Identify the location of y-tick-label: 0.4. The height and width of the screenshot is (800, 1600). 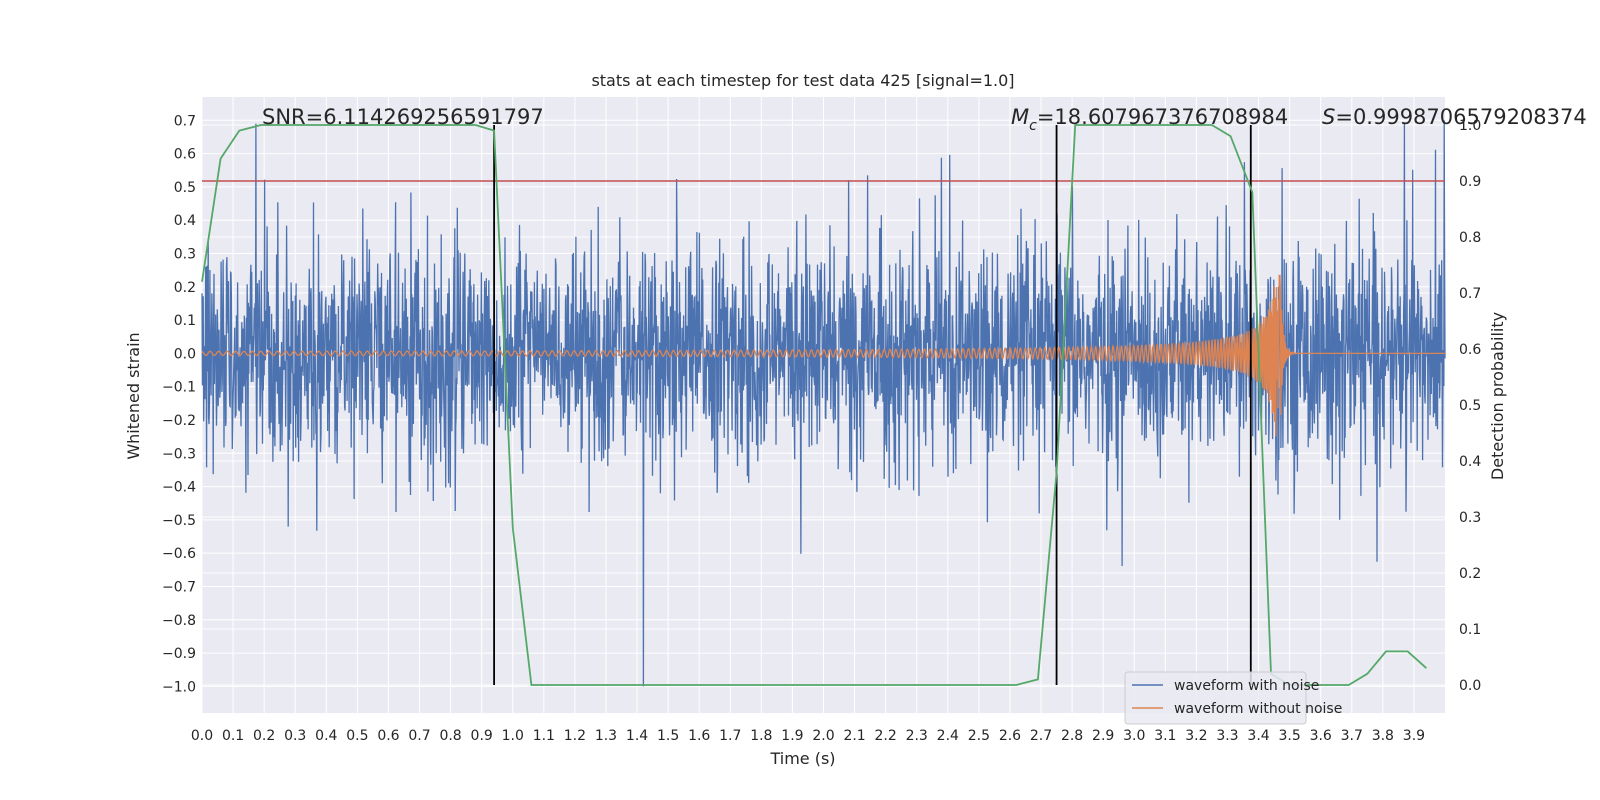
(185, 221).